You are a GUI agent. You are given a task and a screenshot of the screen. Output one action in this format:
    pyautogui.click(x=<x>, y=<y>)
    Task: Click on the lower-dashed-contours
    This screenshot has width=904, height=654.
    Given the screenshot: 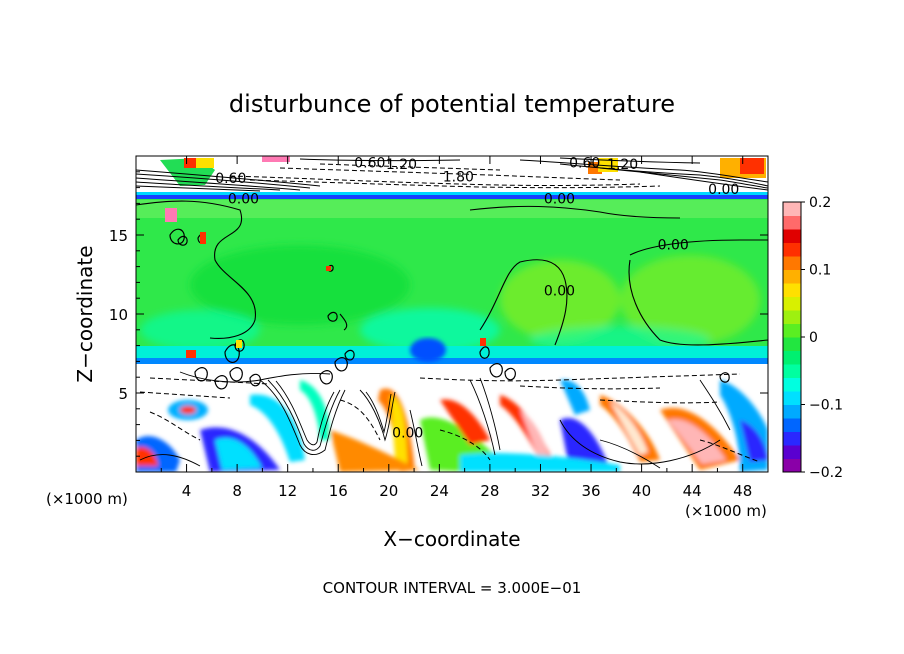 What is the action you would take?
    pyautogui.click(x=450, y=418)
    